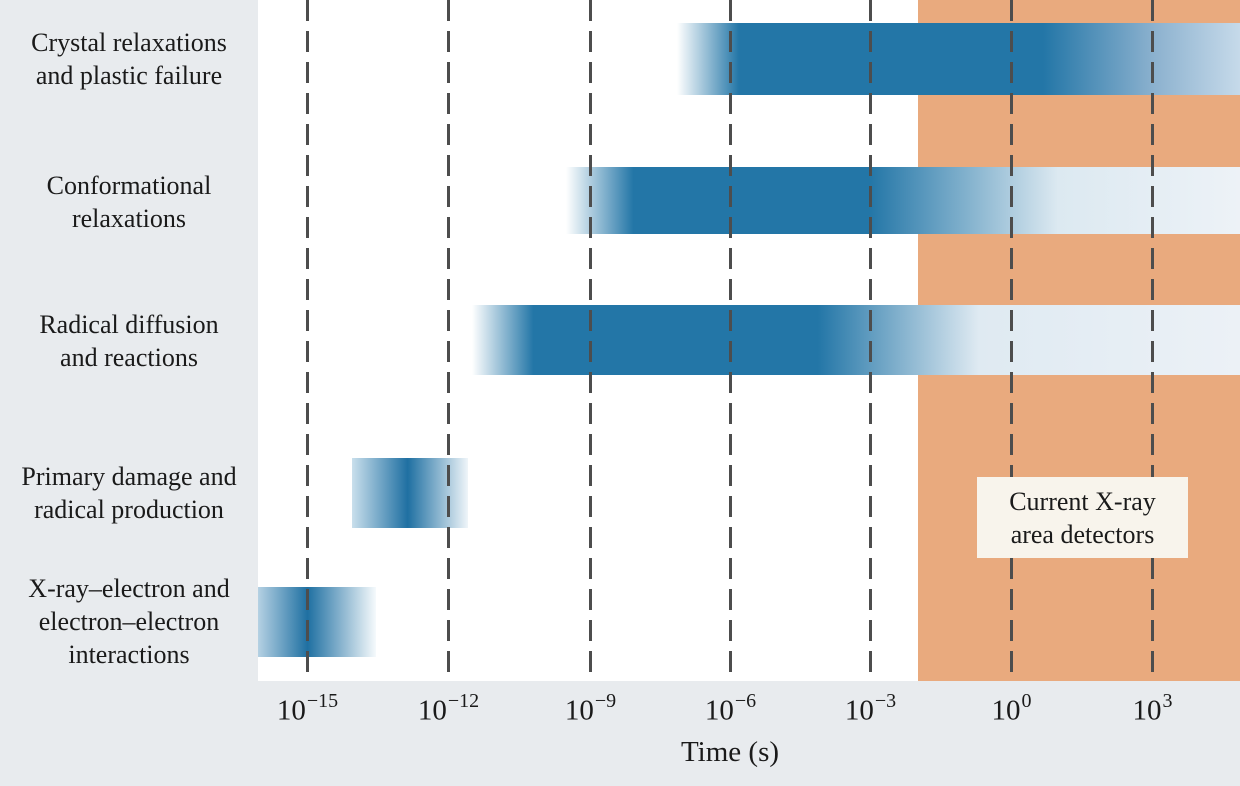 The width and height of the screenshot is (1240, 786). Describe the element at coordinates (1026, 701) in the screenshot. I see `tick-exponent: 0` at that location.